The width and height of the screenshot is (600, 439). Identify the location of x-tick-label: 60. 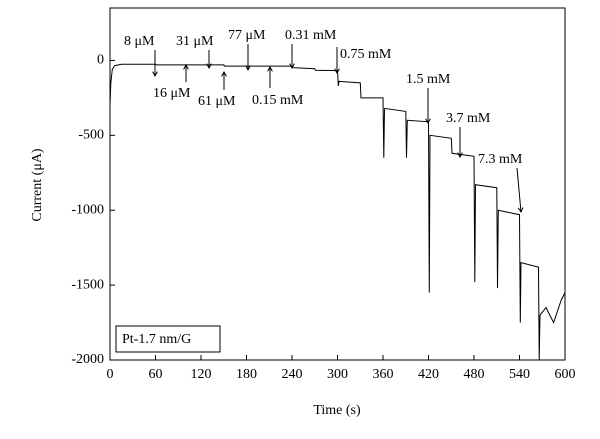
(156, 374).